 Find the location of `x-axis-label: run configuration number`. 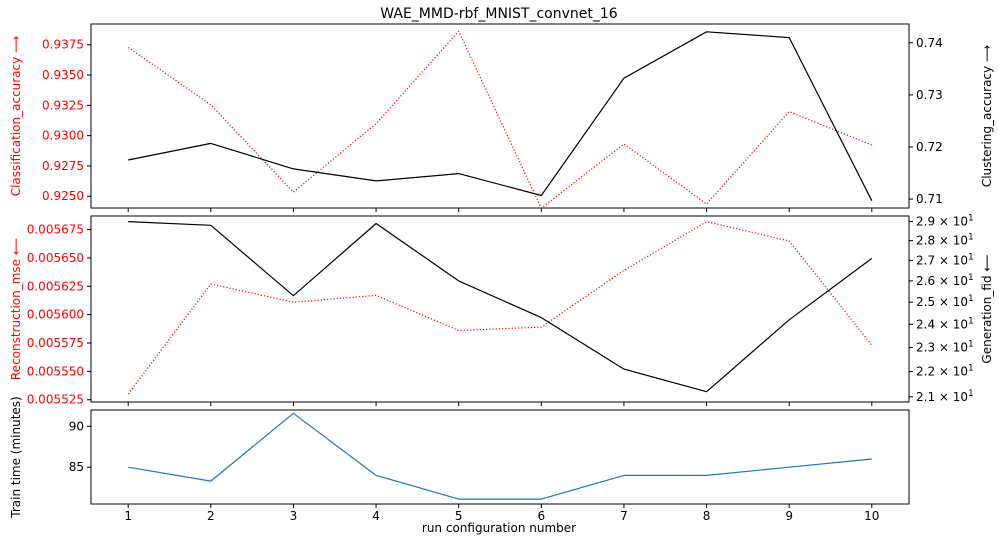

x-axis-label: run configuration number is located at coordinates (499, 528).